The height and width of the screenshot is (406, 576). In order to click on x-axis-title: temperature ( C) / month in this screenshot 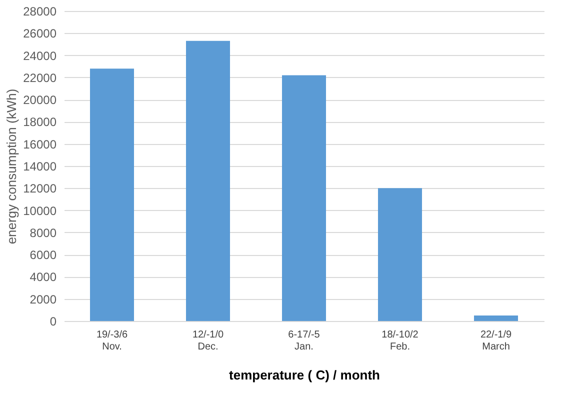, I will do `click(304, 375)`.